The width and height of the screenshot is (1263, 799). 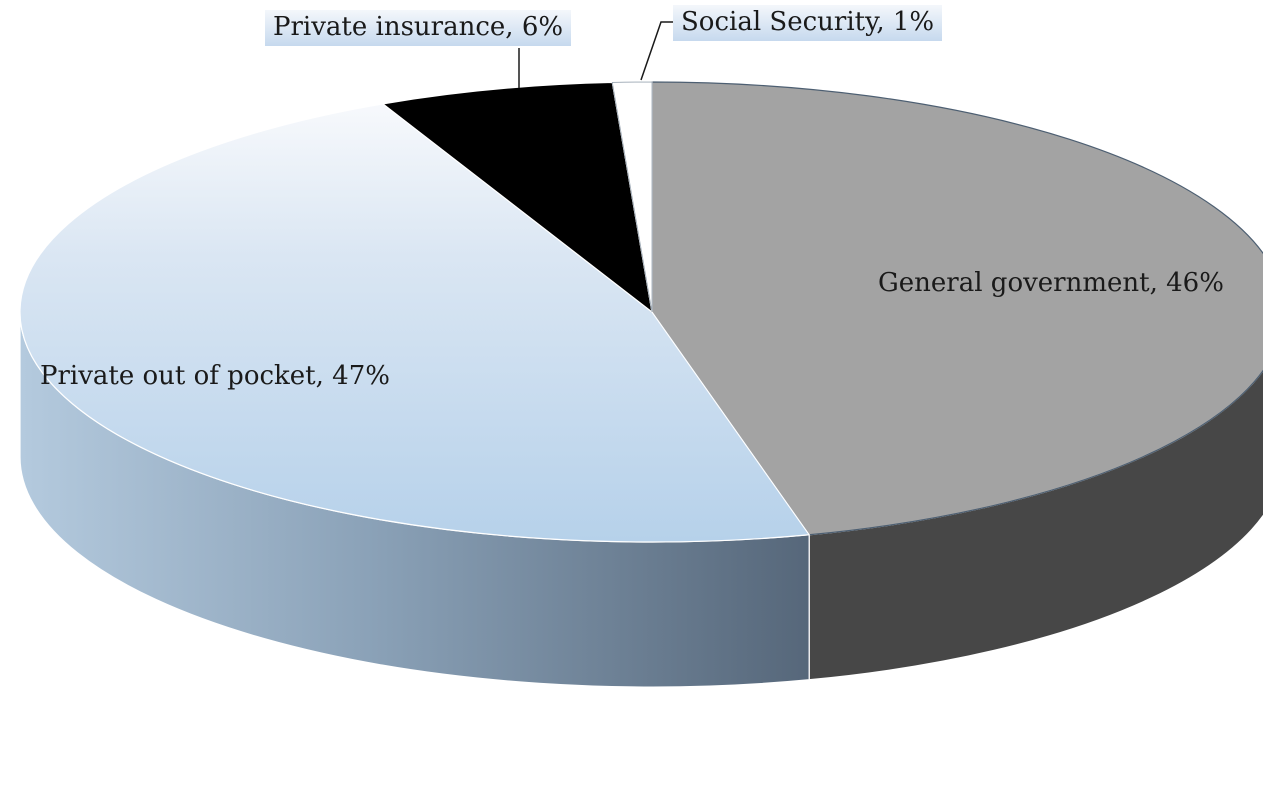 I want to click on data-label-private-insurance: Private insurance, 6%, so click(x=418, y=28).